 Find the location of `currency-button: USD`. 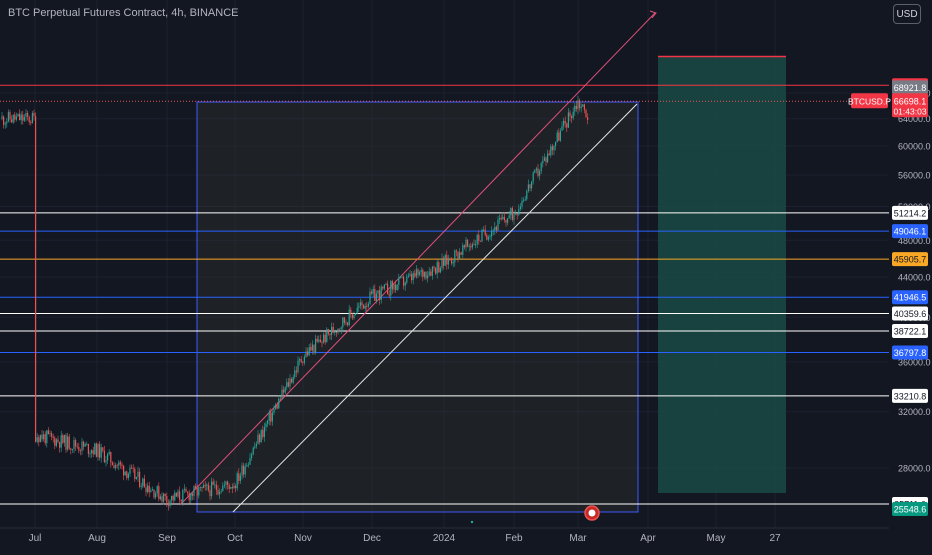

currency-button: USD is located at coordinates (907, 14).